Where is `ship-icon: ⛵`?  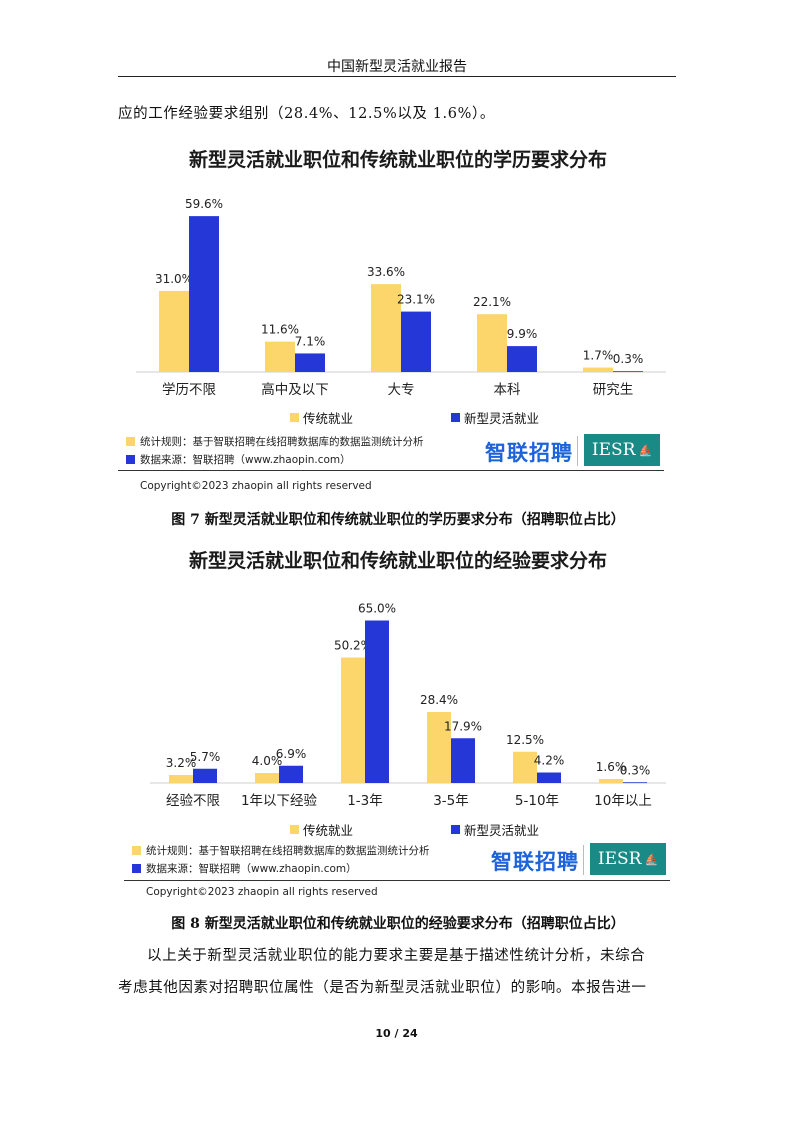
ship-icon: ⛵ is located at coordinates (645, 450).